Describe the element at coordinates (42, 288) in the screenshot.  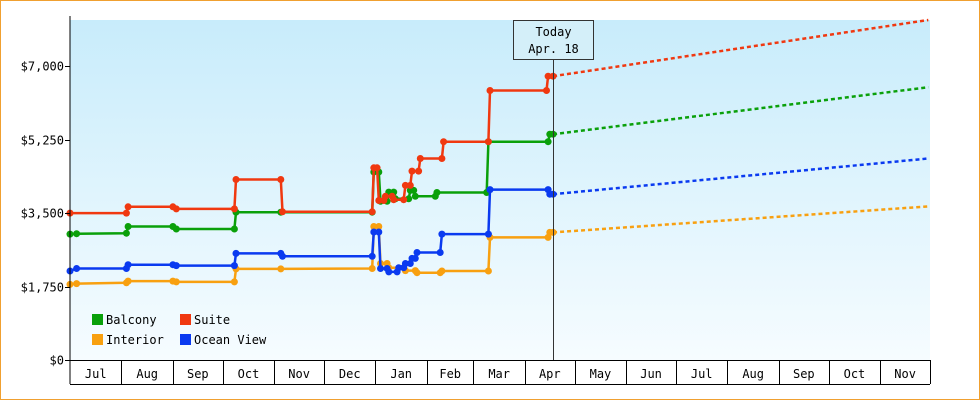
I see `y-tick-label: $1,750` at that location.